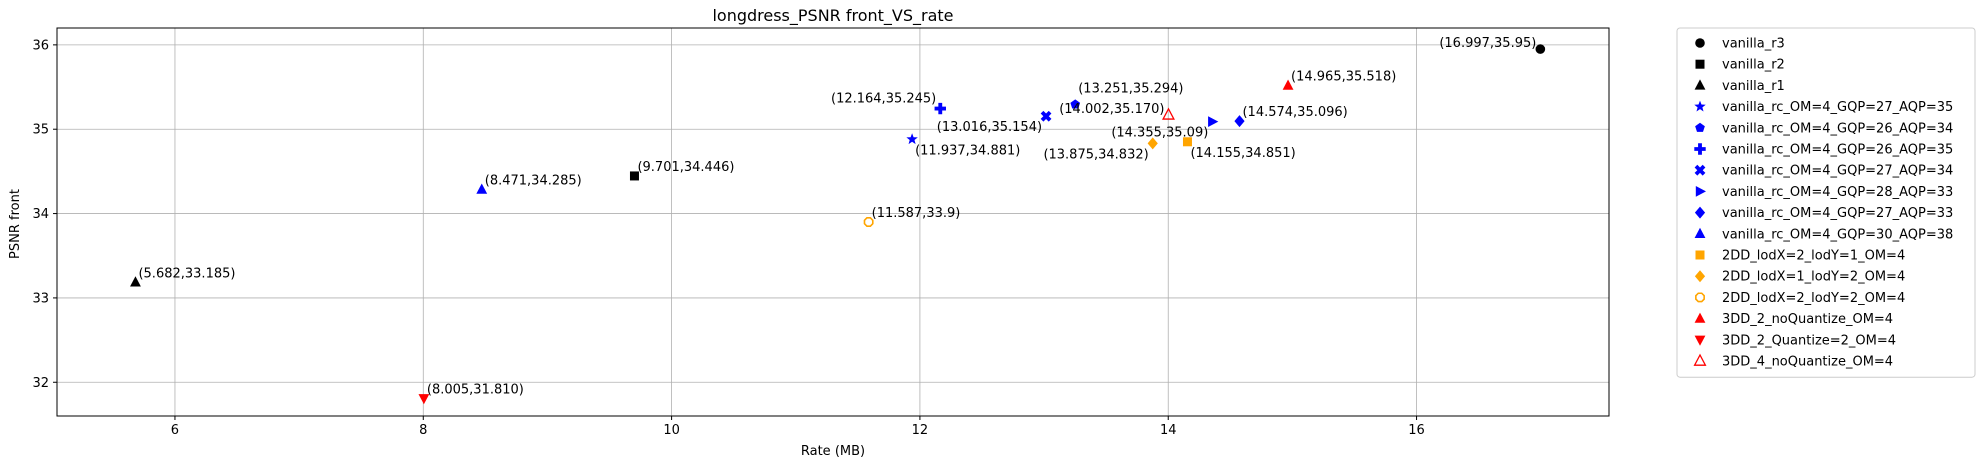 The width and height of the screenshot is (1984, 468). What do you see at coordinates (1416, 430) in the screenshot?
I see `x-tick-label: 16` at bounding box center [1416, 430].